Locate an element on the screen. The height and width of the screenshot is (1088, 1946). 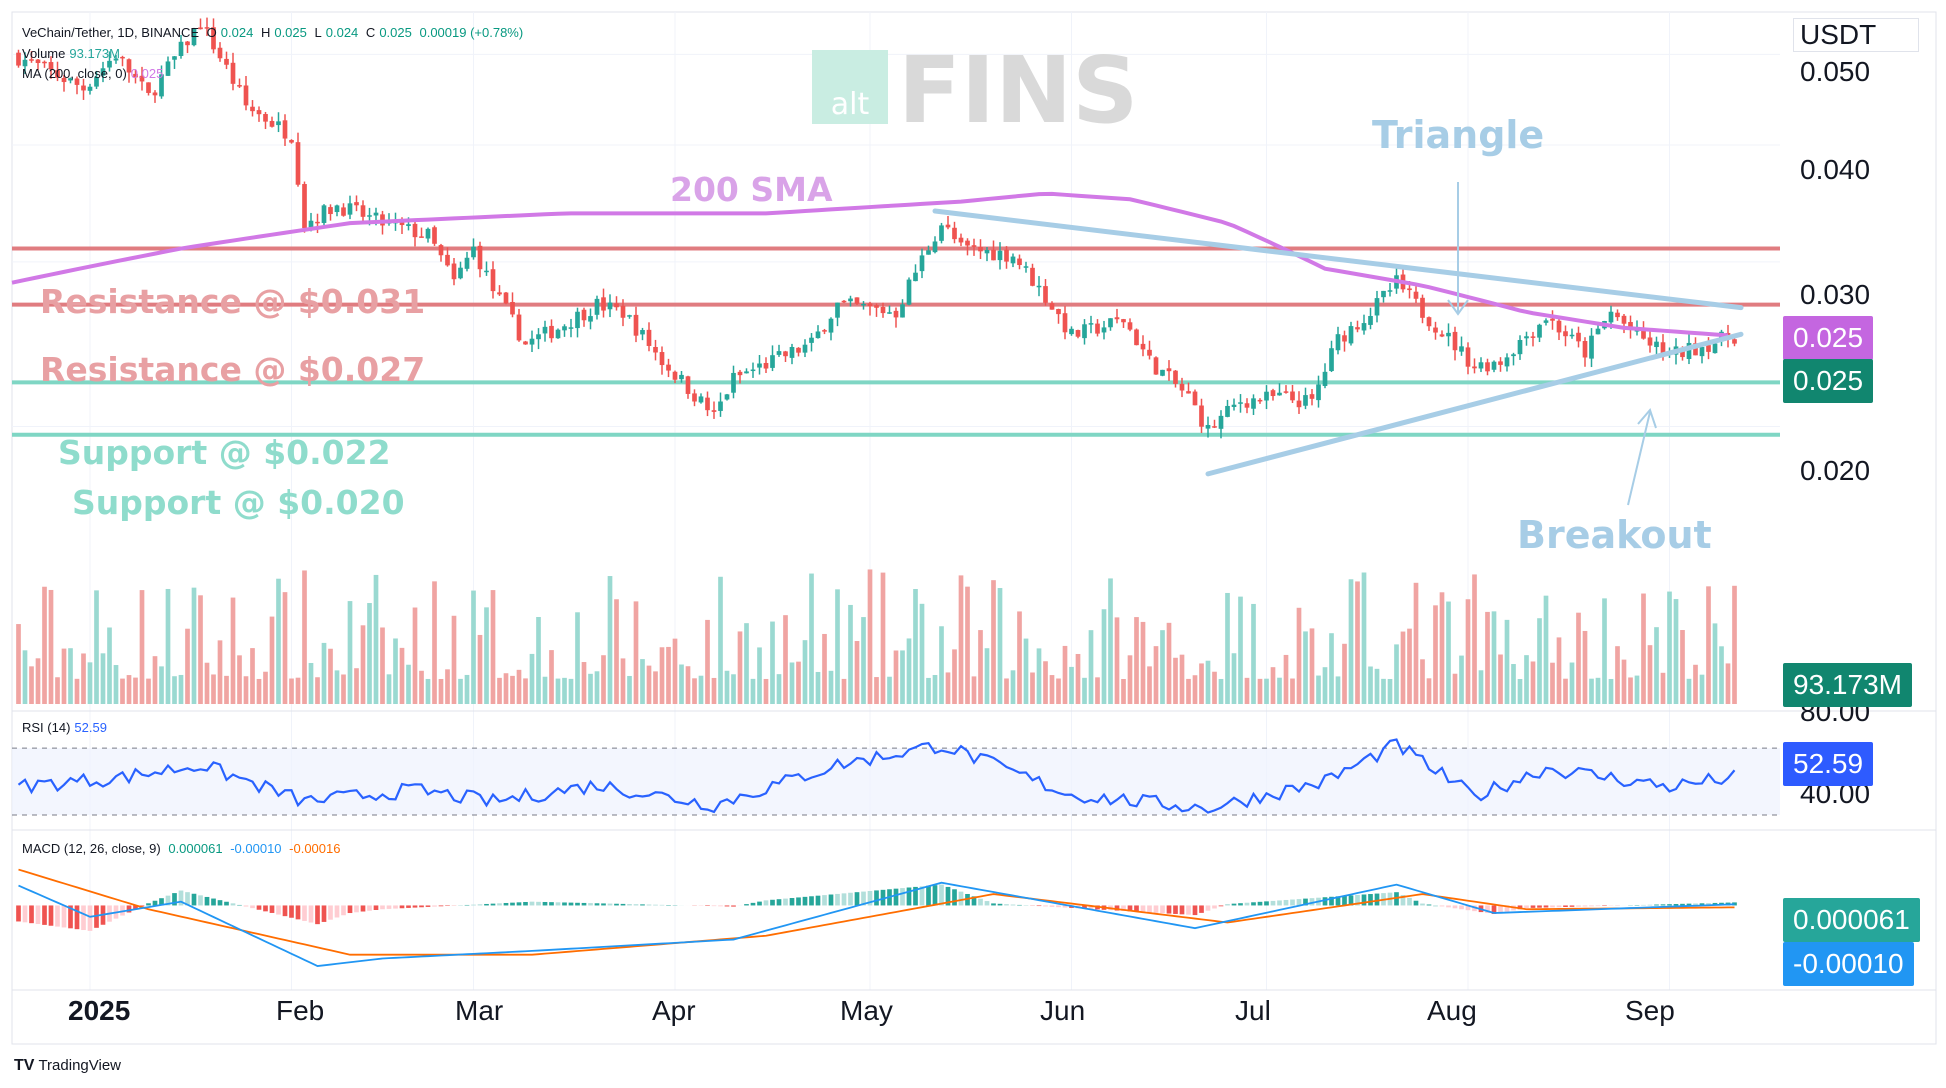
macd-value: 0.000061 is located at coordinates (195, 848).